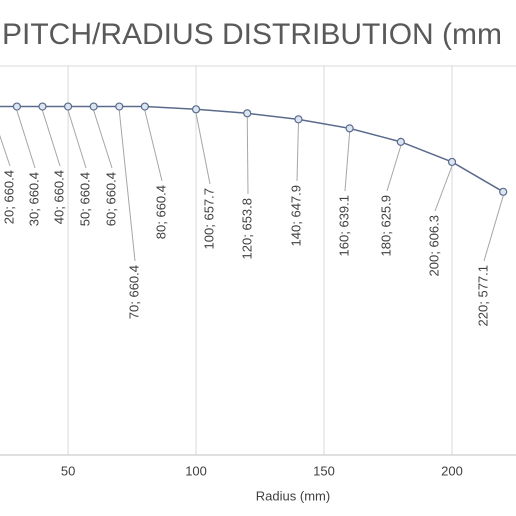 The height and width of the screenshot is (516, 516). What do you see at coordinates (246, 228) in the screenshot?
I see `data-label: 120; 653.8` at bounding box center [246, 228].